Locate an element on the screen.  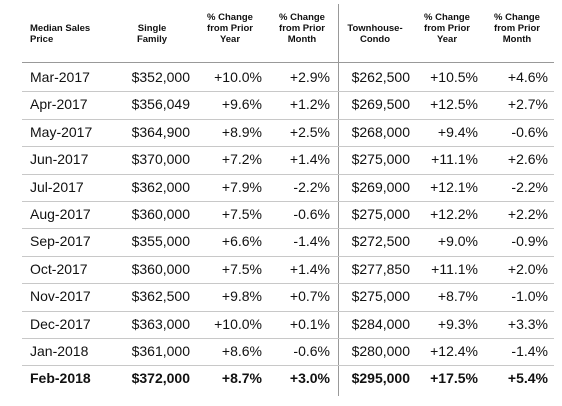
table-cell: +2.0% is located at coordinates (527, 268).